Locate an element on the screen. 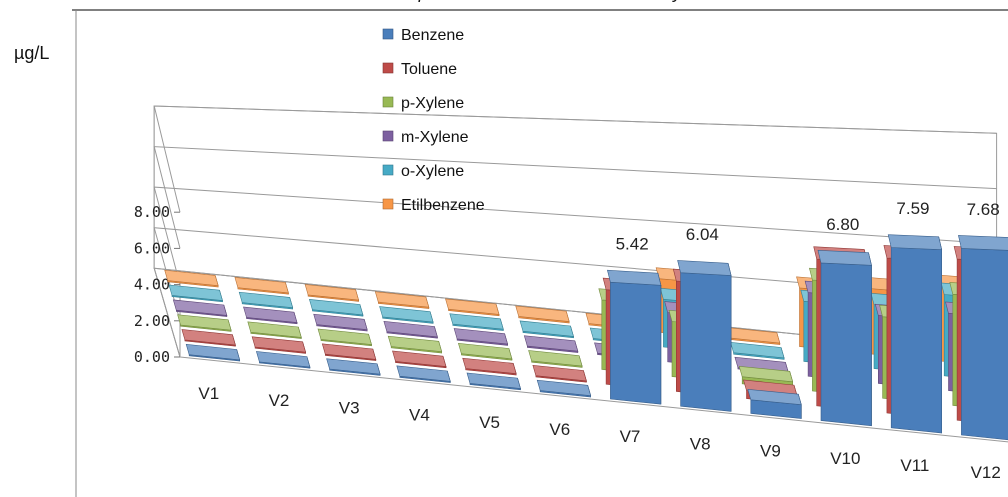 The image size is (1008, 497). bar-o-xylene-v3 is located at coordinates (336, 308).